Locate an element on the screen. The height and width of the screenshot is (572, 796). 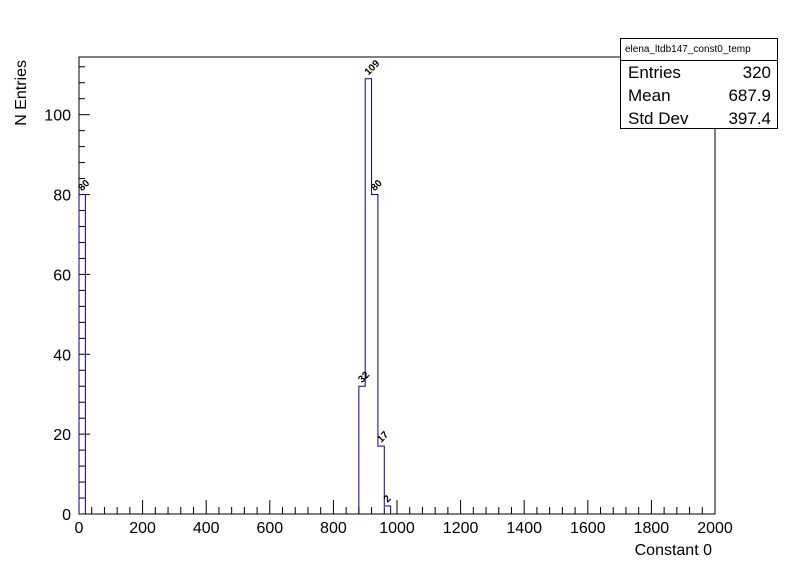
x-axis-label: Constant 0 is located at coordinates (673, 550).